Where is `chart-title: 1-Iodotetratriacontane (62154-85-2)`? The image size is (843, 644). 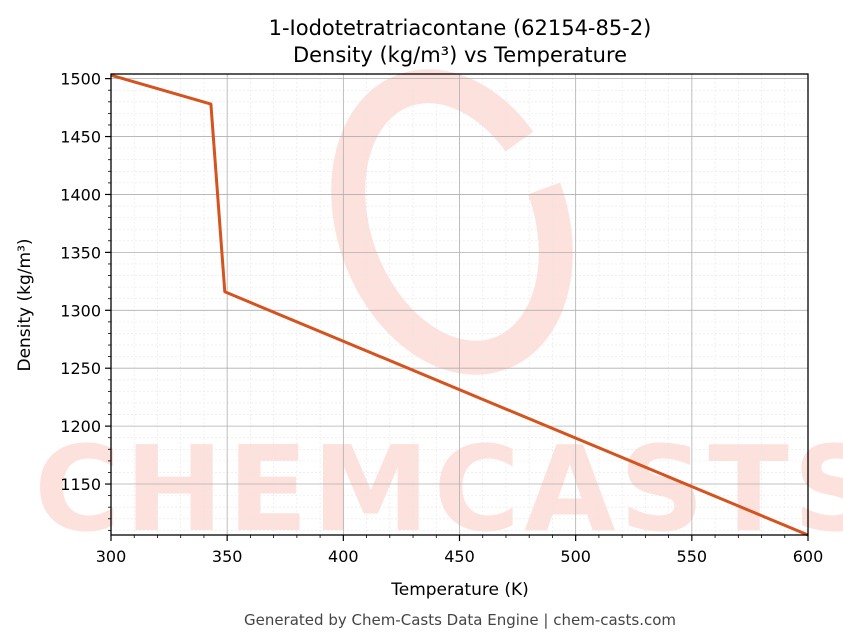
chart-title: 1-Iodotetratriacontane (62154-85-2) is located at coordinates (460, 28).